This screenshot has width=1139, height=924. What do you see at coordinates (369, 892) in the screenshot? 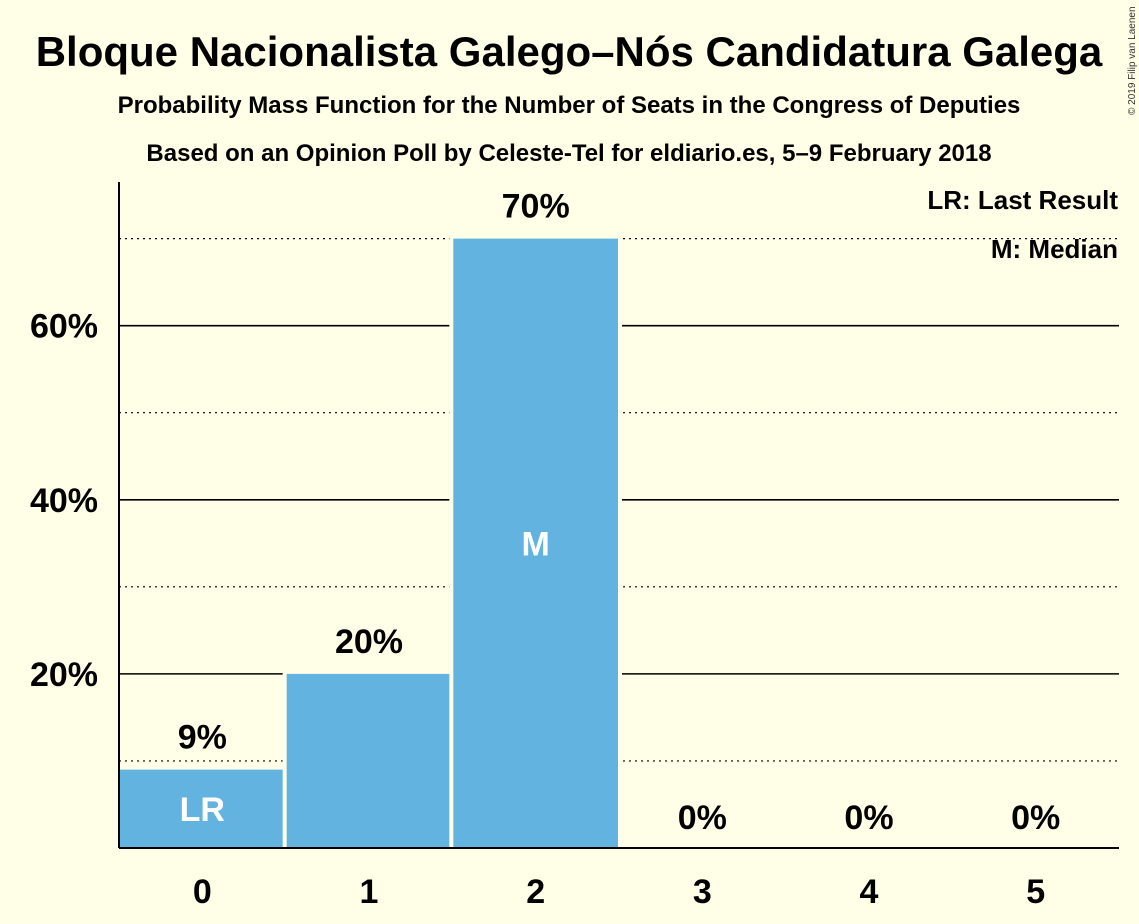
I see `x-tick-label: 1` at bounding box center [369, 892].